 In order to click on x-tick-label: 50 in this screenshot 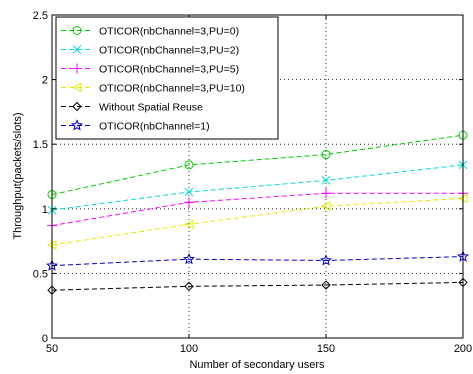, I will do `click(52, 349)`.